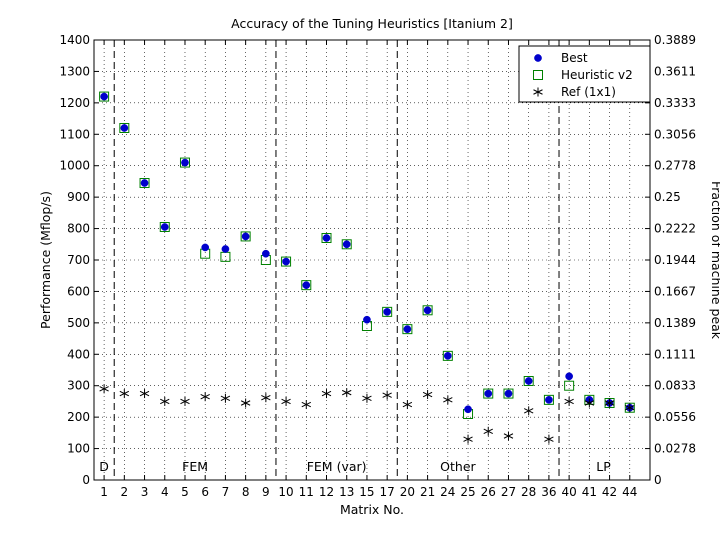 The height and width of the screenshot is (540, 720). Describe the element at coordinates (78, 449) in the screenshot. I see `y-tick-label: 100` at that location.